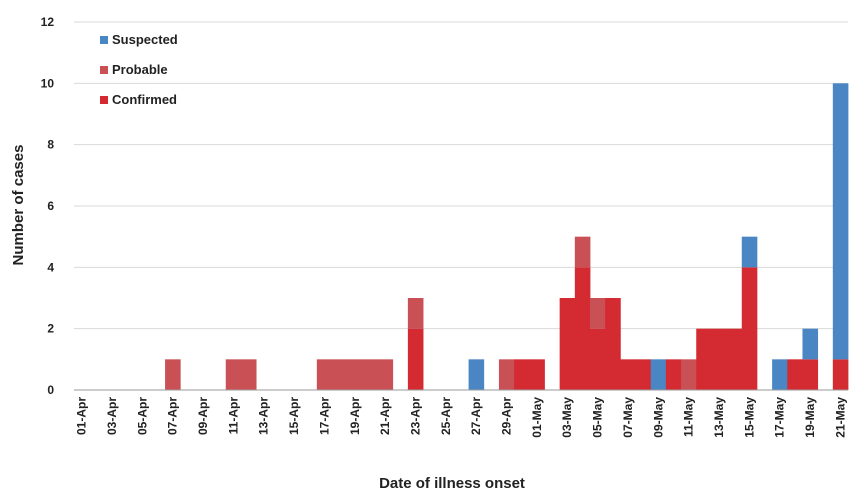  I want to click on legend-label-confirmed: Confirmed, so click(144, 99).